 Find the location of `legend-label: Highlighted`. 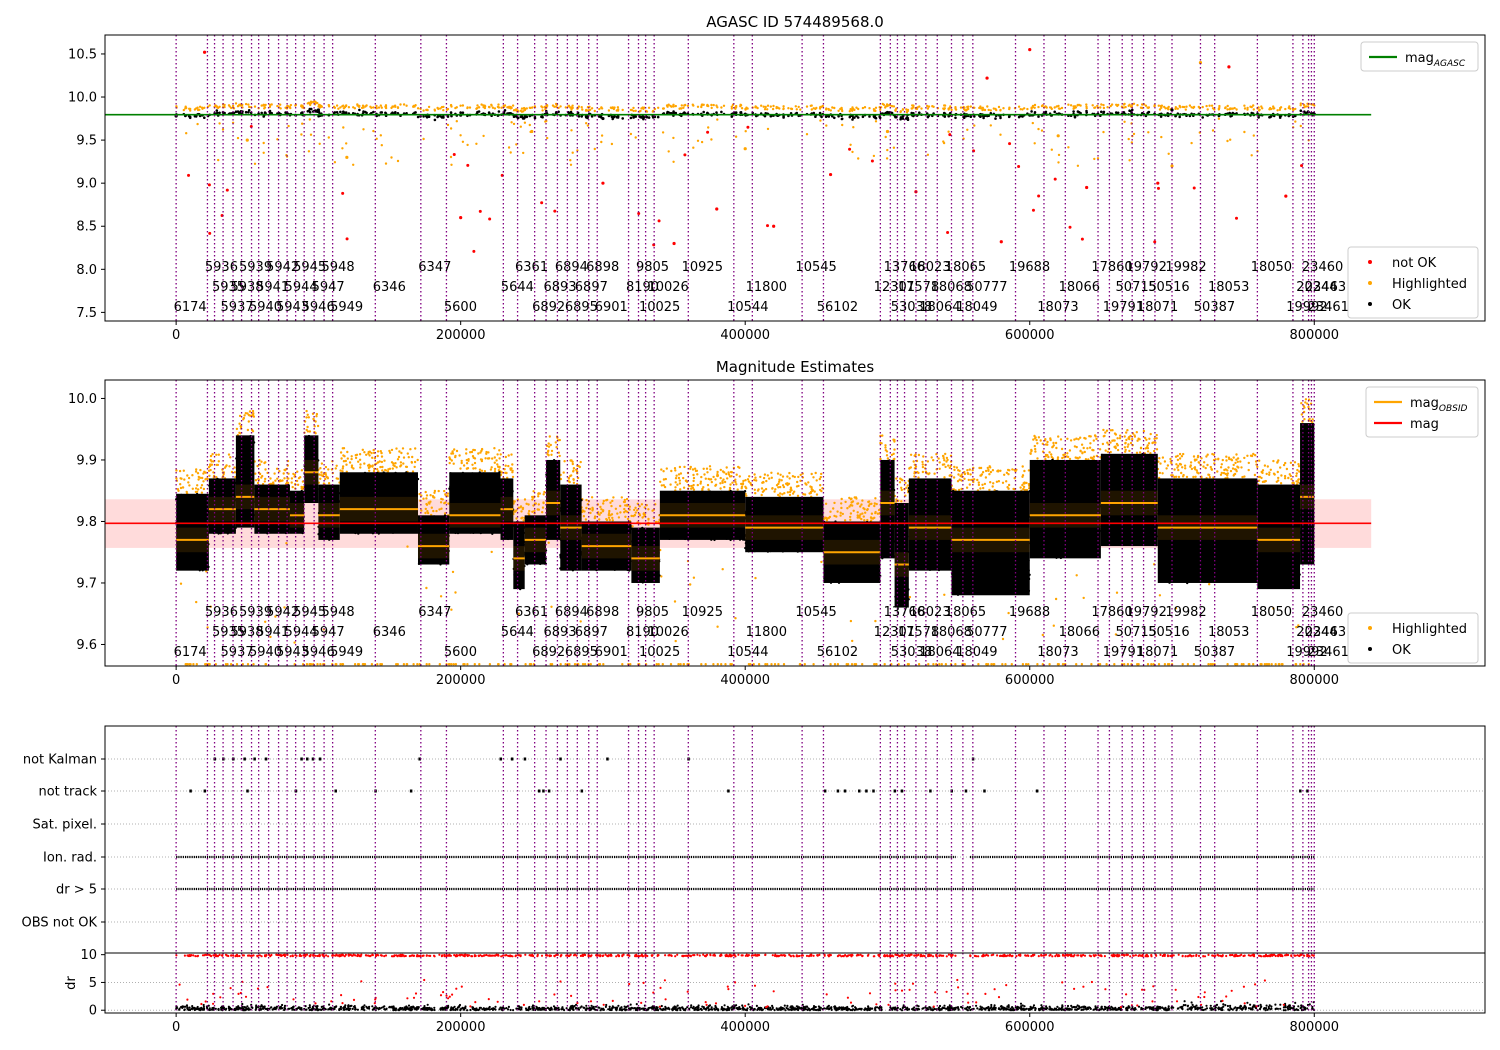

legend-label: Highlighted is located at coordinates (1429, 284).